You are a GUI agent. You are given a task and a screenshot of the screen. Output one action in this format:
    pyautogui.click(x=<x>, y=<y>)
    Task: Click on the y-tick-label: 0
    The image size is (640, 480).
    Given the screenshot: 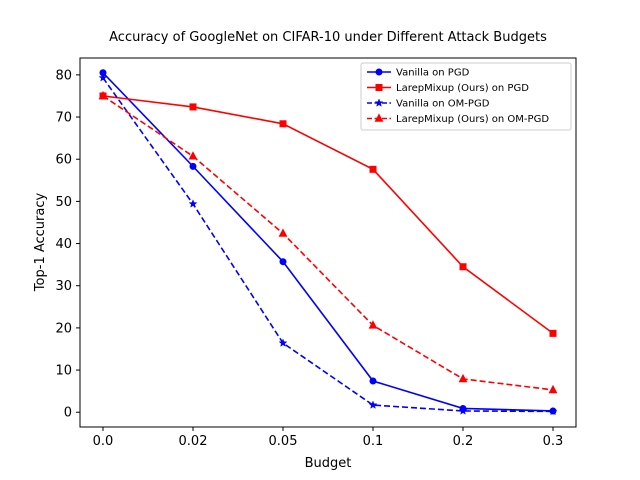 What is the action you would take?
    pyautogui.click(x=68, y=413)
    